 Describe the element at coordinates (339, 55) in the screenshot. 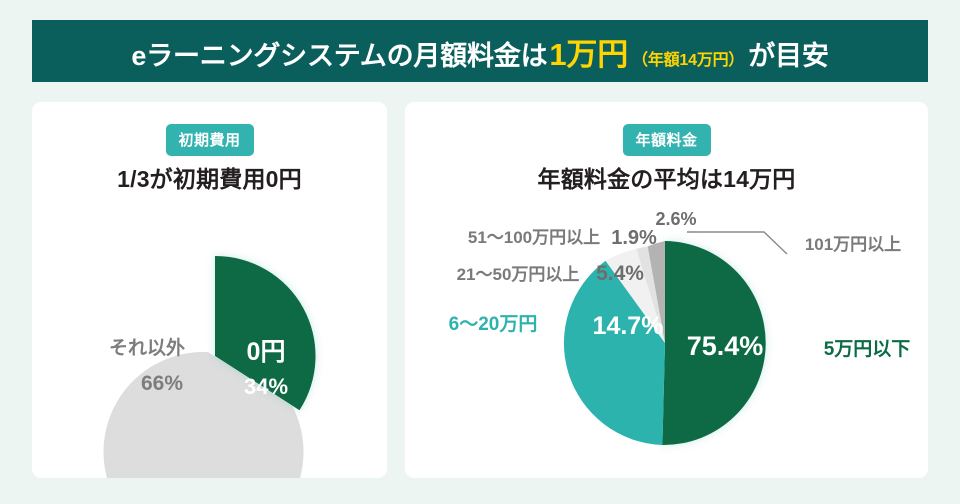

I see `header-lead-text: eラーニングシステムの月額料金は` at that location.